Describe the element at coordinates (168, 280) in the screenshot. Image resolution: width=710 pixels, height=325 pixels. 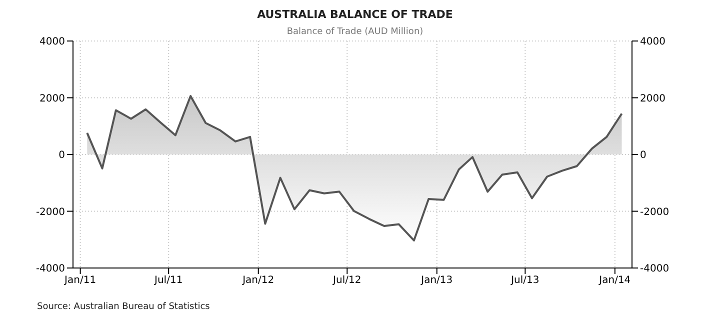
I see `x-tick-label: Jul/11` at that location.